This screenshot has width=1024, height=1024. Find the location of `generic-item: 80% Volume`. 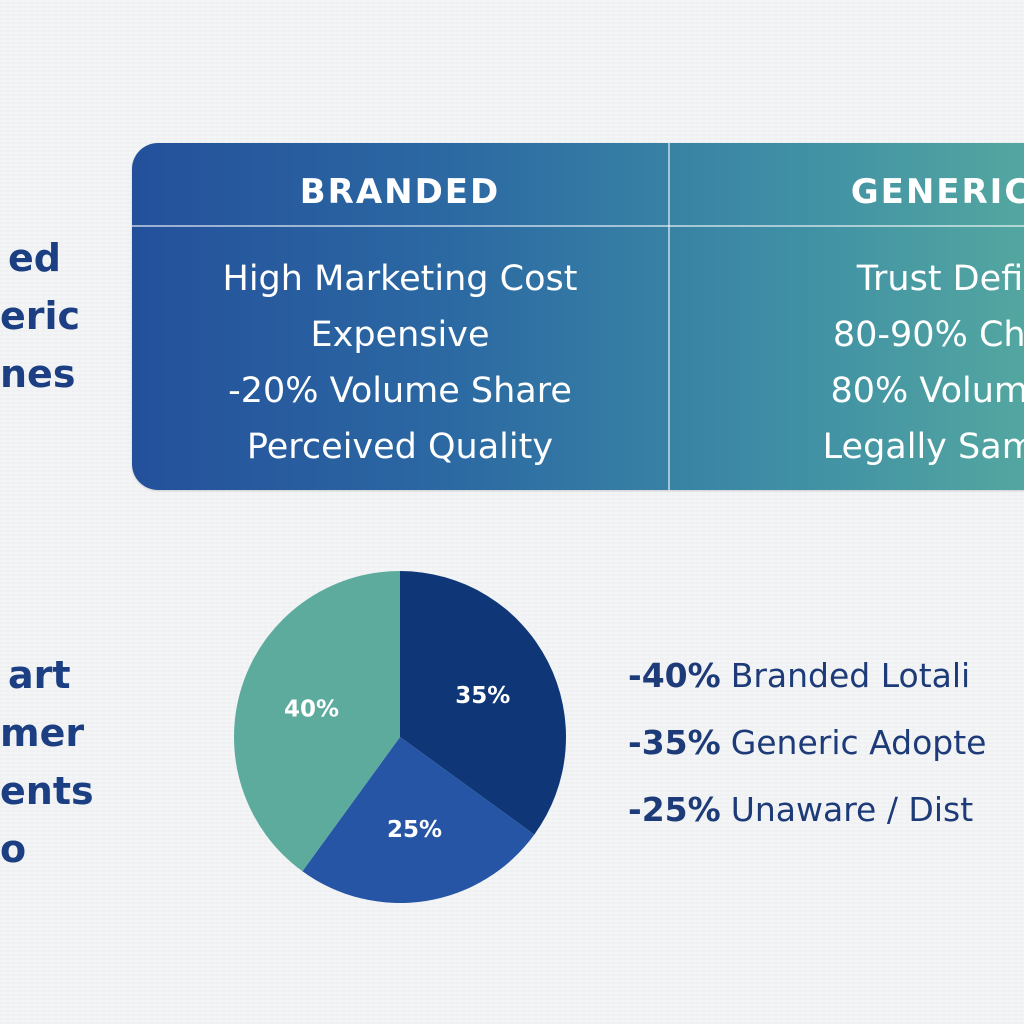

generic-item: 80% Volume is located at coordinates (927, 391).